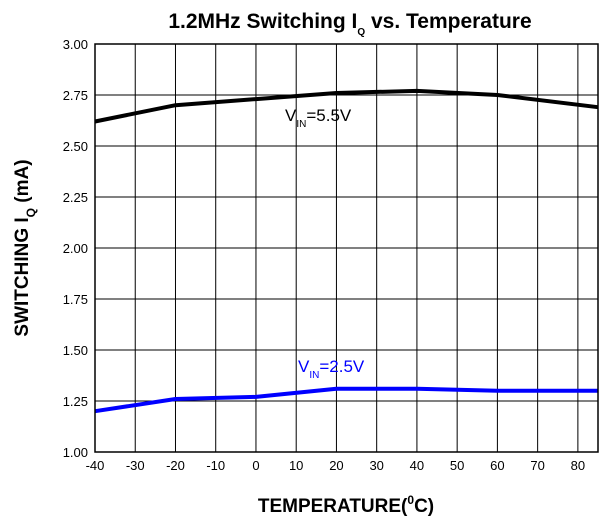 The image size is (605, 518). What do you see at coordinates (75, 197) in the screenshot?
I see `y-tick-label: 2.25` at bounding box center [75, 197].